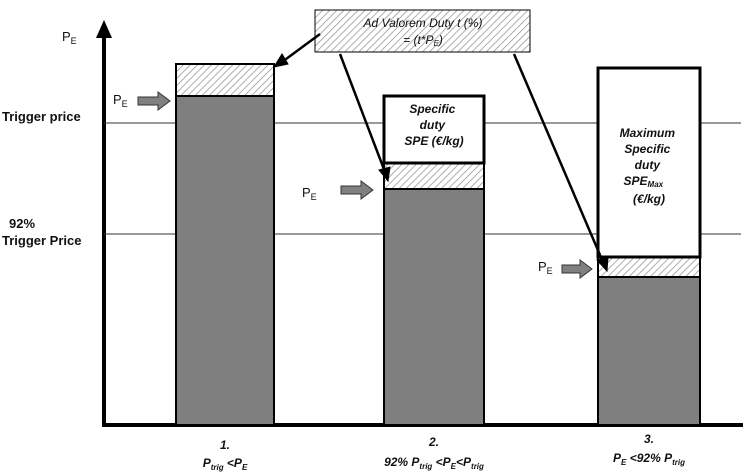 The width and height of the screenshot is (745, 473). Describe the element at coordinates (434, 307) in the screenshot. I see `bar-2-price` at that location.